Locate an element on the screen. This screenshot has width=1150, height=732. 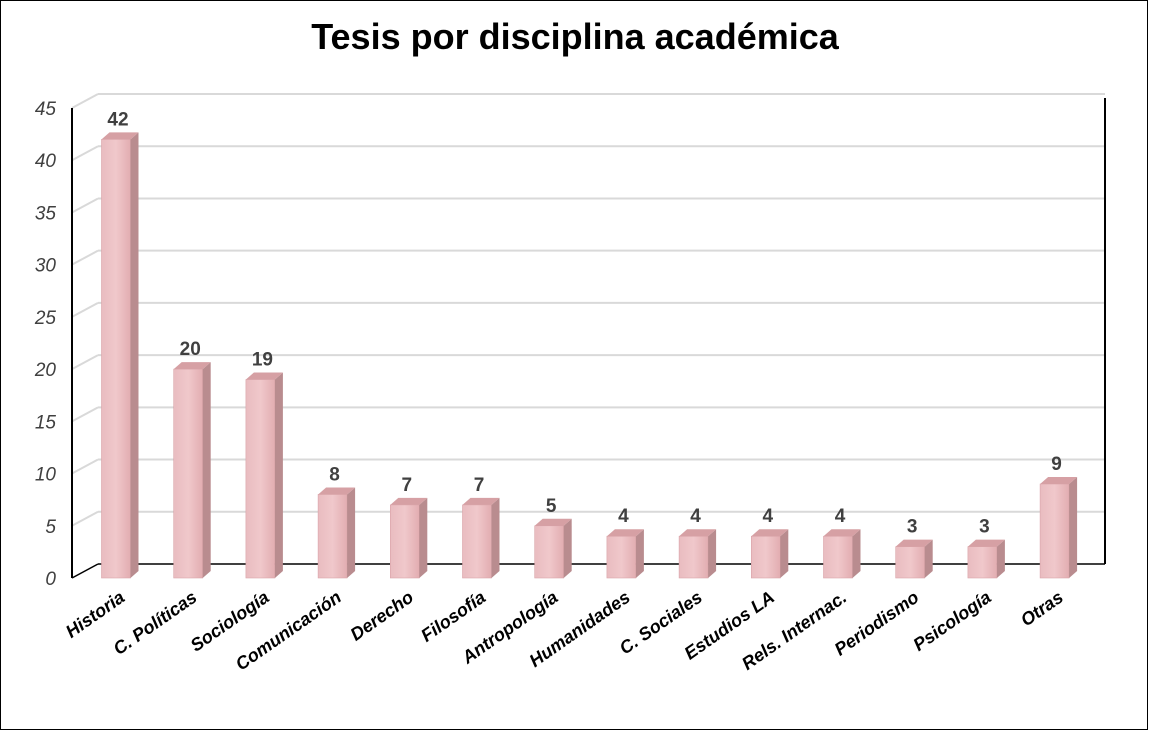
data-label: 8 is located at coordinates (334, 474).